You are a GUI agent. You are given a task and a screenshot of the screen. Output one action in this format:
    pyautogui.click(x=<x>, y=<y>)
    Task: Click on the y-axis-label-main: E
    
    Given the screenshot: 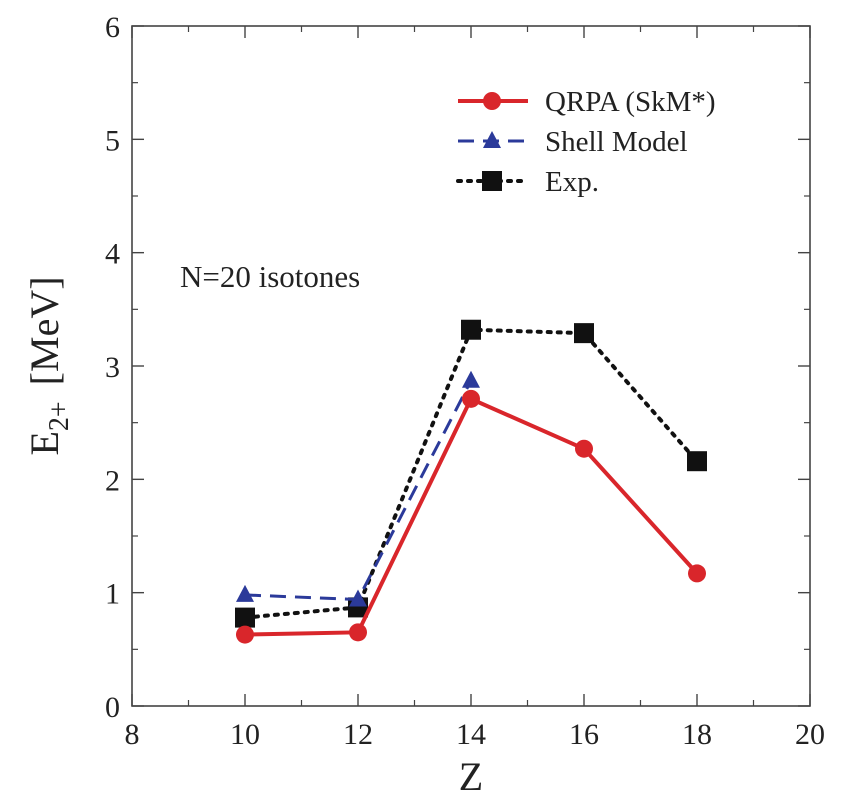 What is the action you would take?
    pyautogui.click(x=44, y=443)
    